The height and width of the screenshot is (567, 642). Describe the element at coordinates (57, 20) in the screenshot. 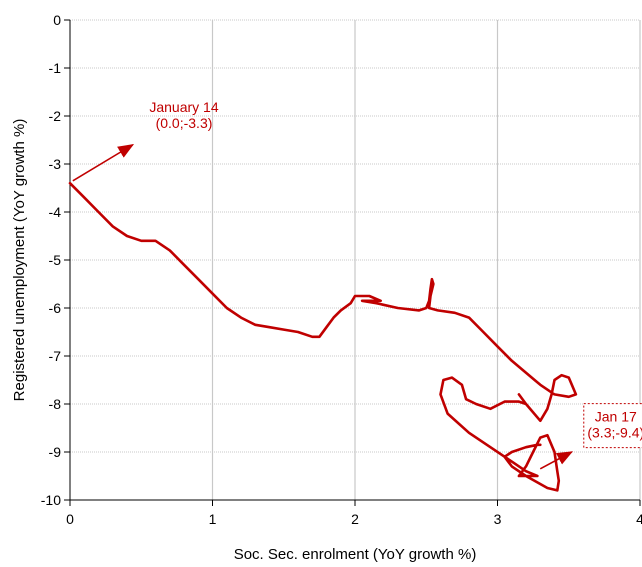

I see `y-tick-label: 0` at that location.